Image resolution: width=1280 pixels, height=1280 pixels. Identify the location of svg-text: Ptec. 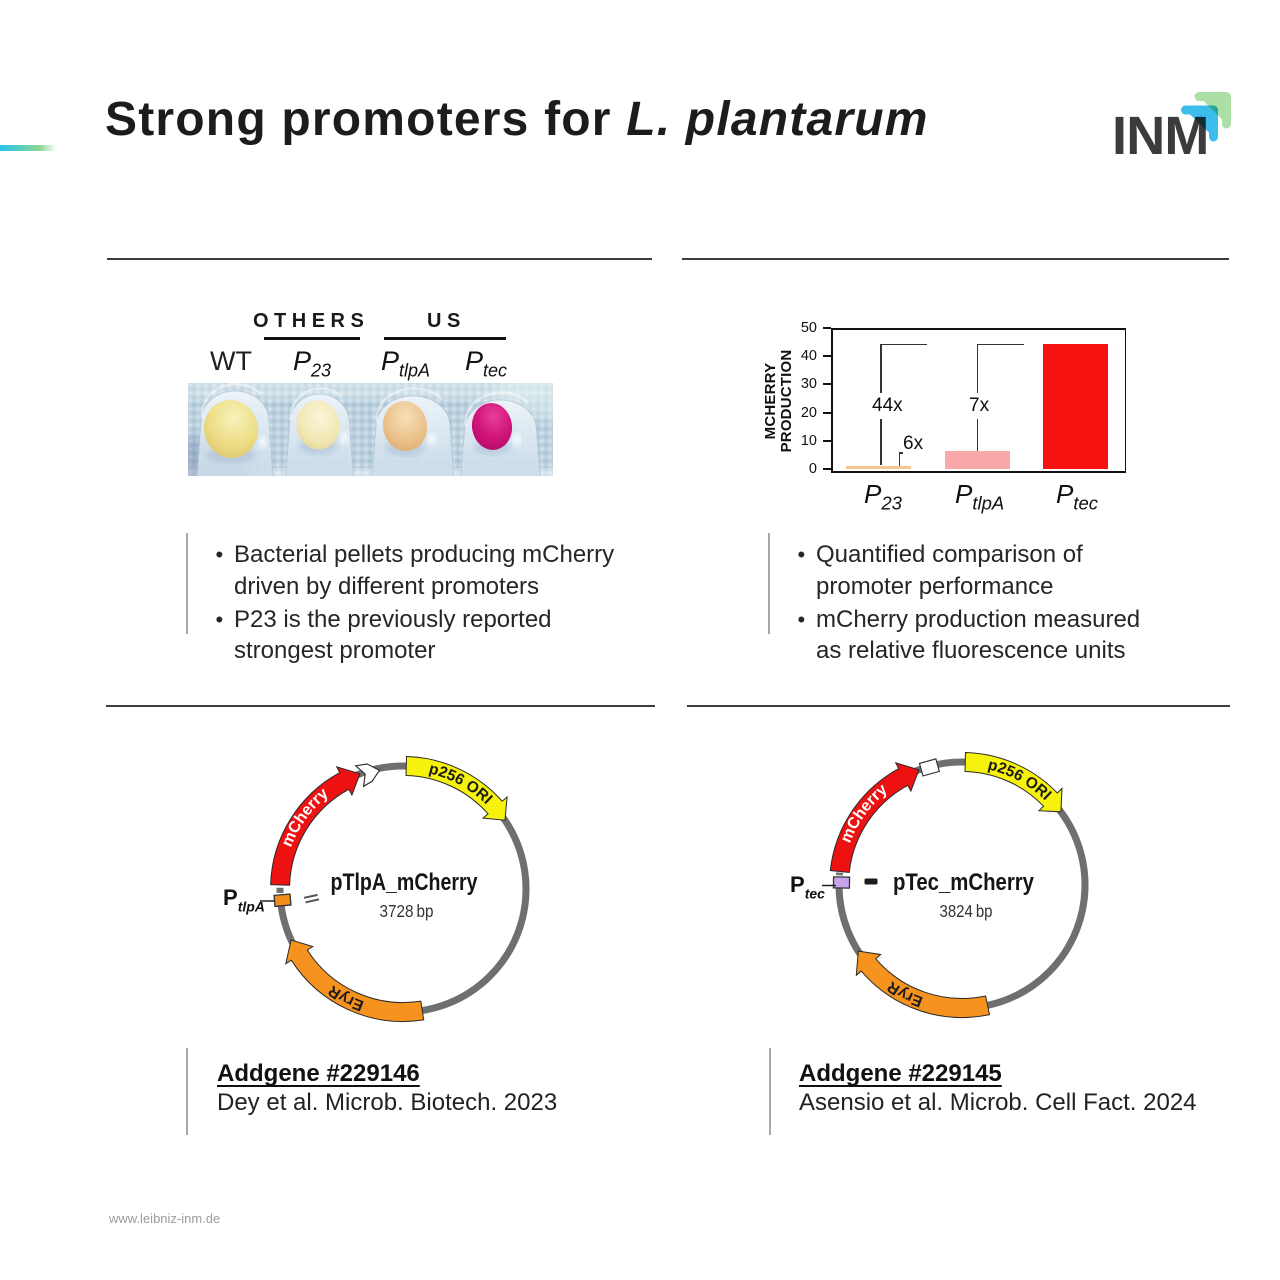
(807, 887).